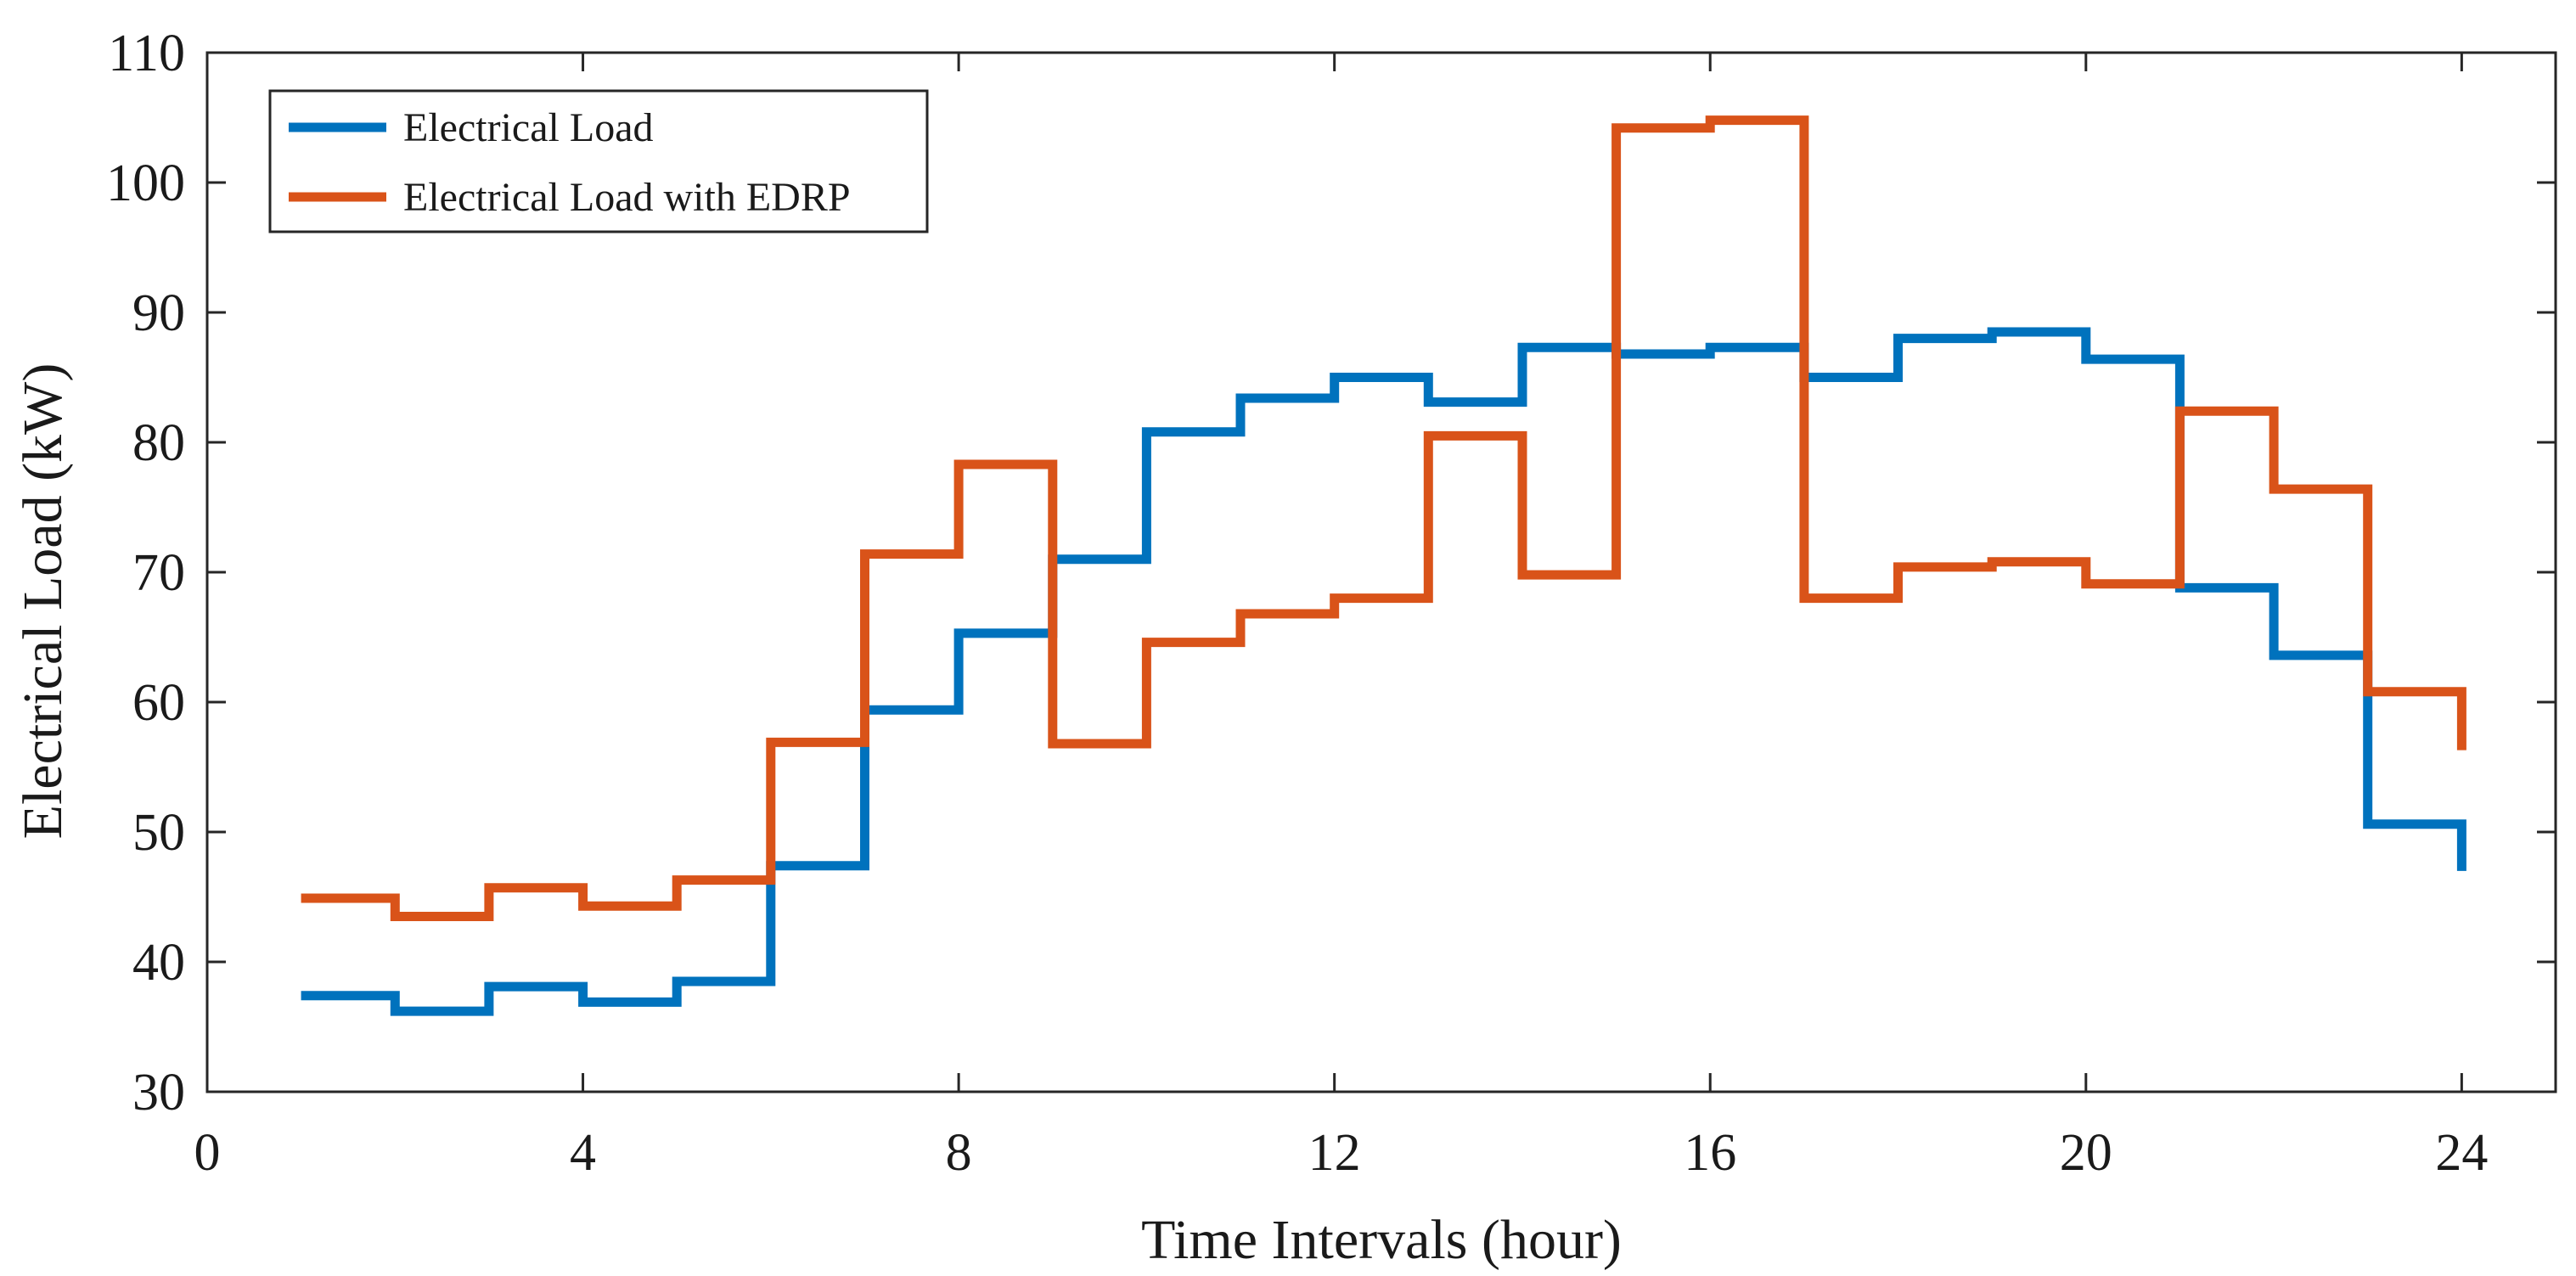  Describe the element at coordinates (207, 1153) in the screenshot. I see `x-tick-label-0: 0` at that location.